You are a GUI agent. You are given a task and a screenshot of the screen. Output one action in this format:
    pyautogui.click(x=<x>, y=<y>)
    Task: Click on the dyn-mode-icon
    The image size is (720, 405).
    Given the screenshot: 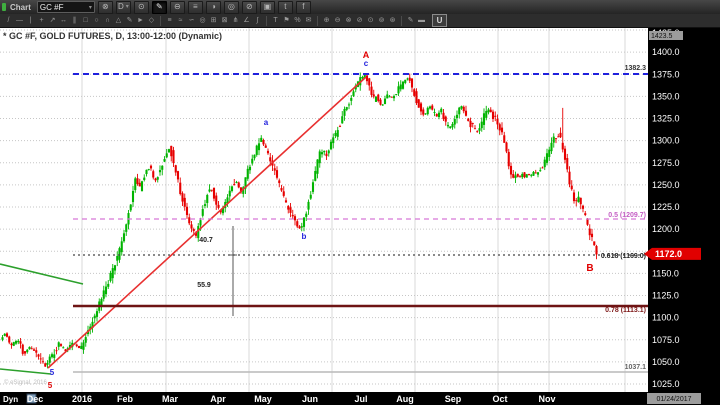 What is the action you would take?
    pyautogui.click(x=31, y=398)
    